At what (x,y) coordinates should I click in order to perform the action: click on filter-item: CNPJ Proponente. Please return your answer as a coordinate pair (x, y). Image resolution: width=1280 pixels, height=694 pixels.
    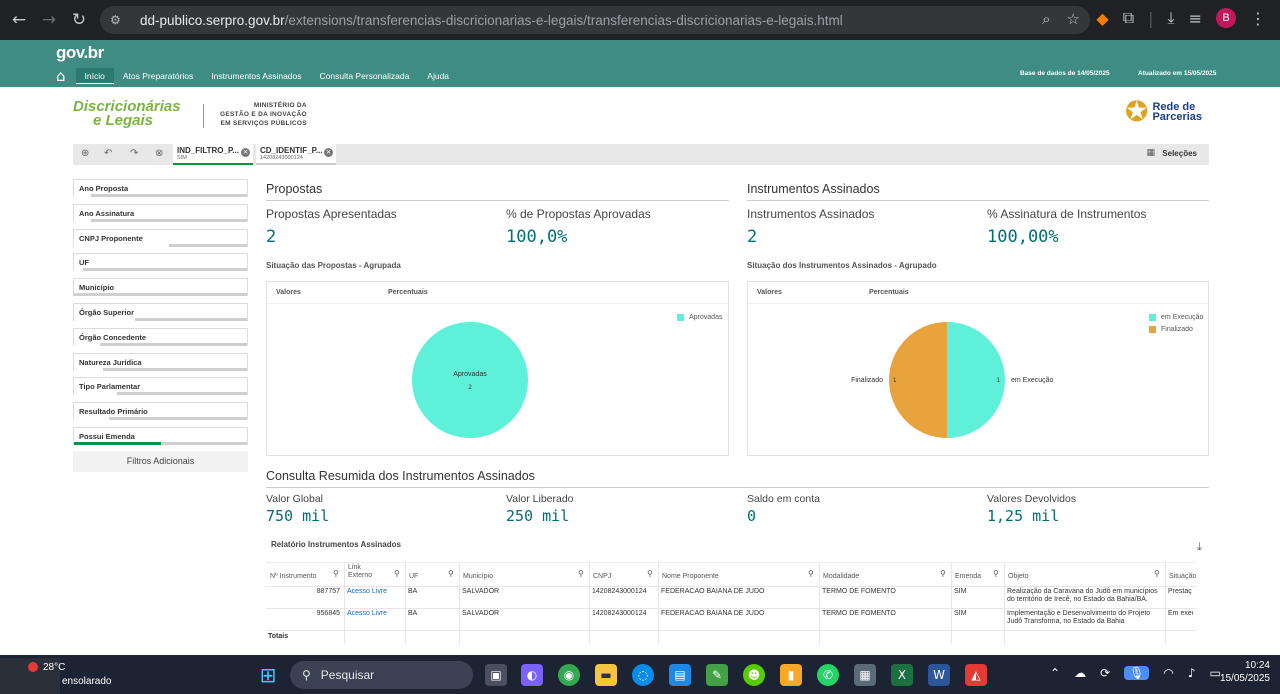
    Looking at the image, I should click on (160, 237).